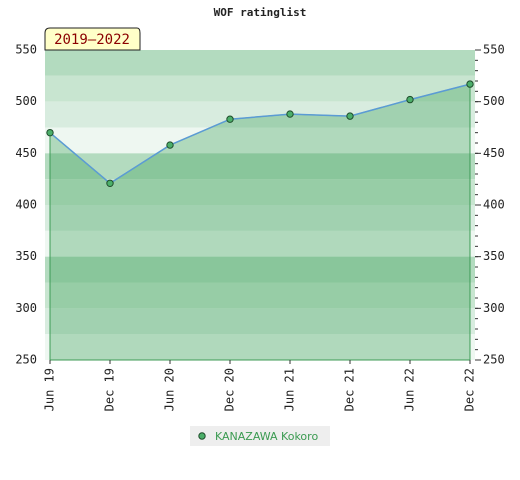 The height and width of the screenshot is (480, 520). What do you see at coordinates (494, 205) in the screenshot?
I see `y2-tick-label: 400` at bounding box center [494, 205].